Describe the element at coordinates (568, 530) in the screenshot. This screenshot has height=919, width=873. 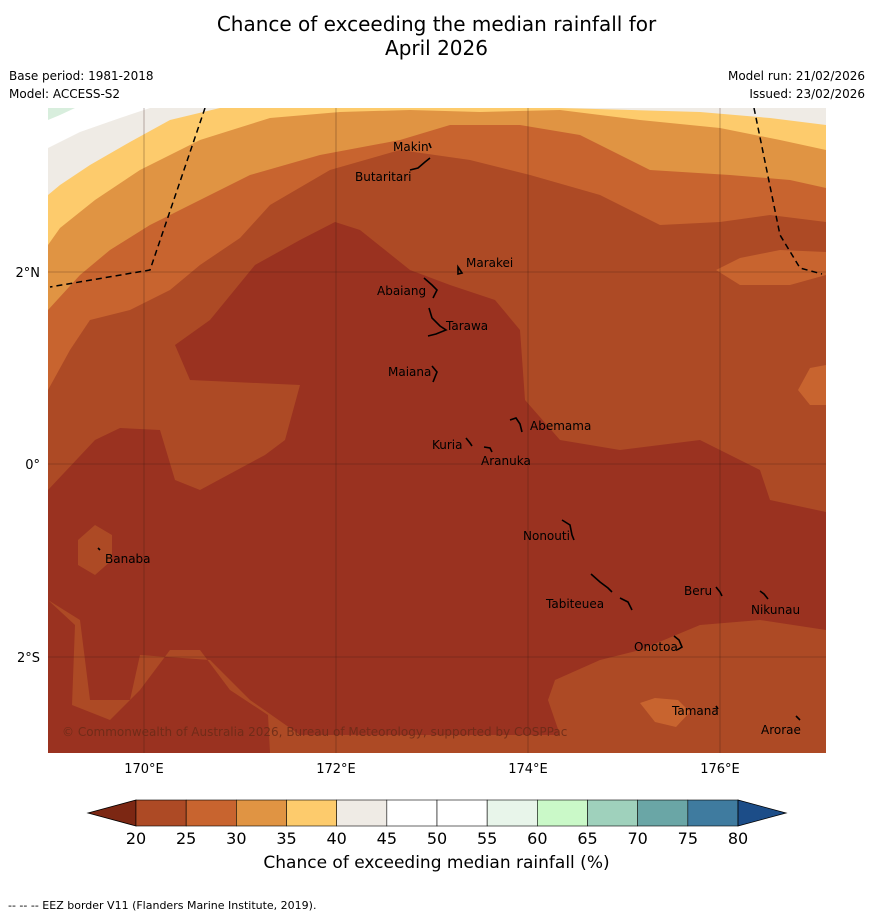
I see `nonouti-island` at that location.